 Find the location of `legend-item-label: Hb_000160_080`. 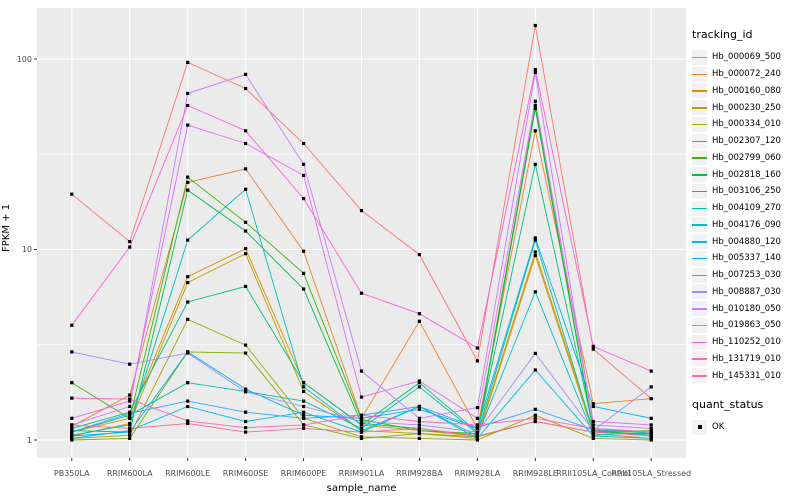

legend-item-label: Hb_000160_080 is located at coordinates (746, 90).